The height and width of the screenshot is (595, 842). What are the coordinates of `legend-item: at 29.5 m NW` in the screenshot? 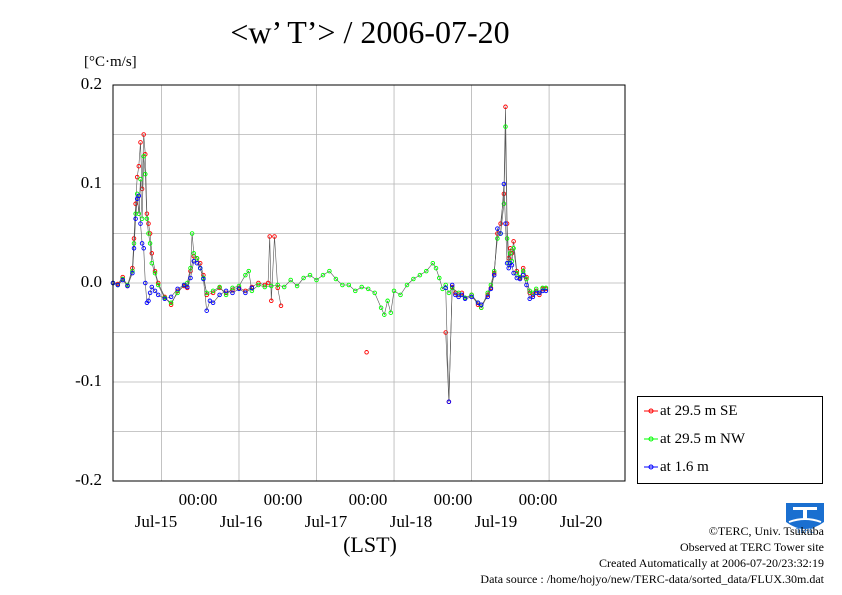 It's located at (730, 439).